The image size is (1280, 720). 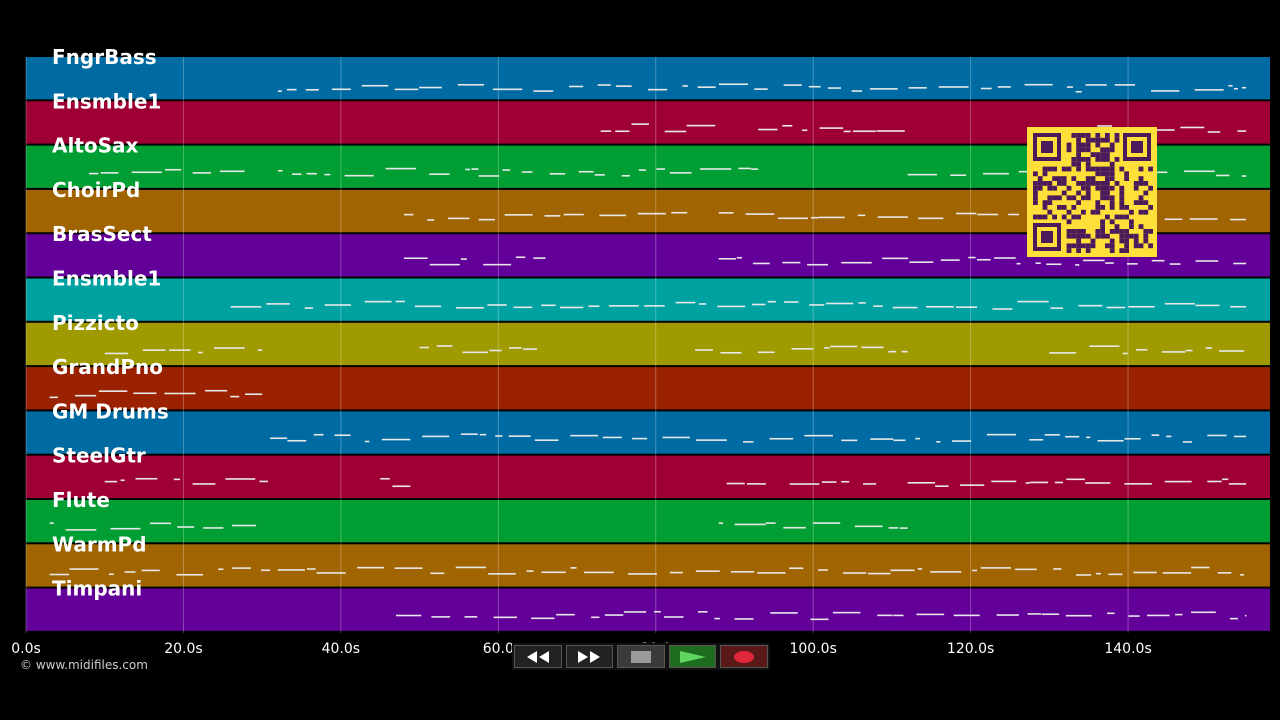 I want to click on track-name: GM Drums, so click(x=110, y=411).